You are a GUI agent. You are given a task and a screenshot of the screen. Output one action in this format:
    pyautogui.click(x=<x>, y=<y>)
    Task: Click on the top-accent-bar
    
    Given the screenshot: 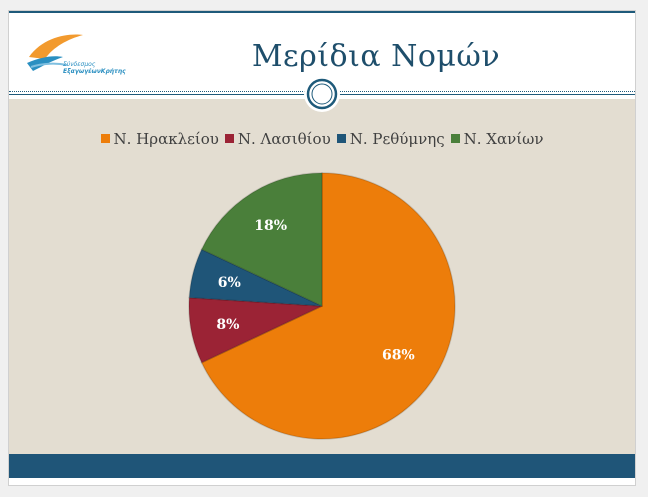 What is the action you would take?
    pyautogui.click(x=322, y=12)
    